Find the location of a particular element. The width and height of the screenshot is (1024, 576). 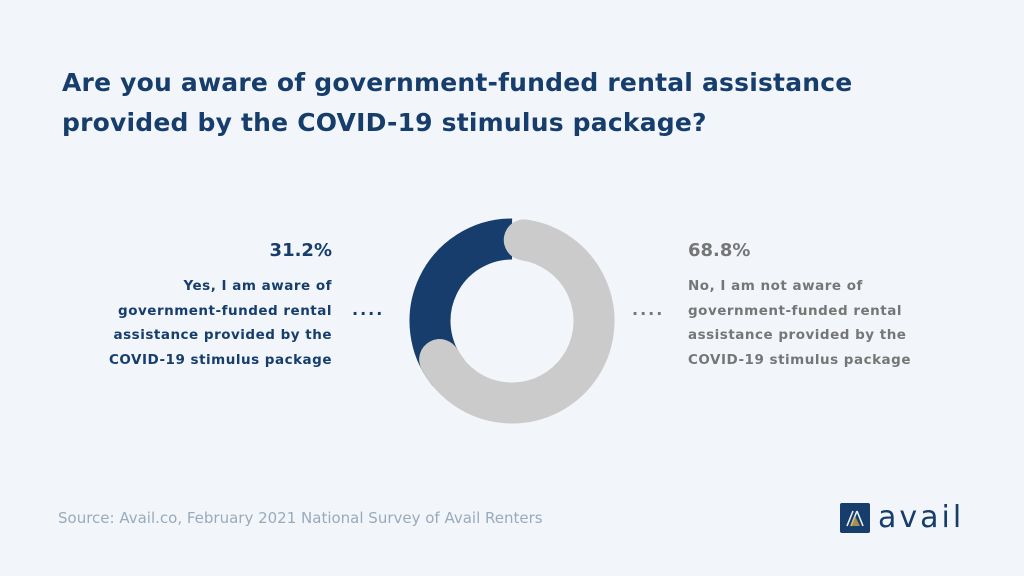

no-line: assistance provided by the is located at coordinates (797, 335).